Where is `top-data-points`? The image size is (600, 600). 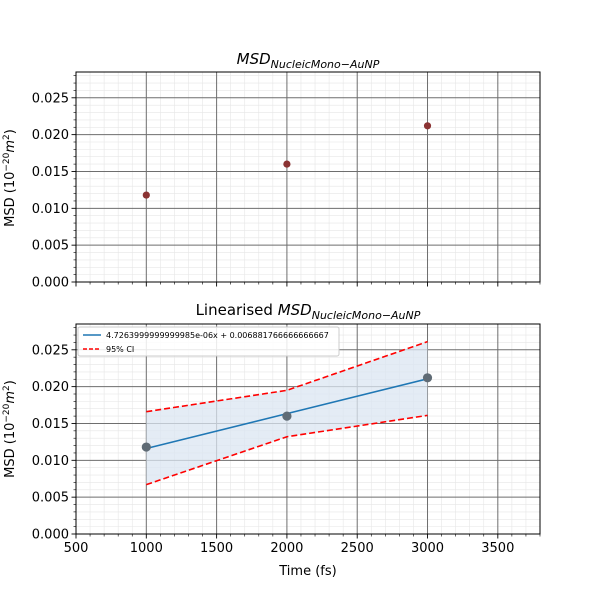
top-data-points is located at coordinates (287, 160).